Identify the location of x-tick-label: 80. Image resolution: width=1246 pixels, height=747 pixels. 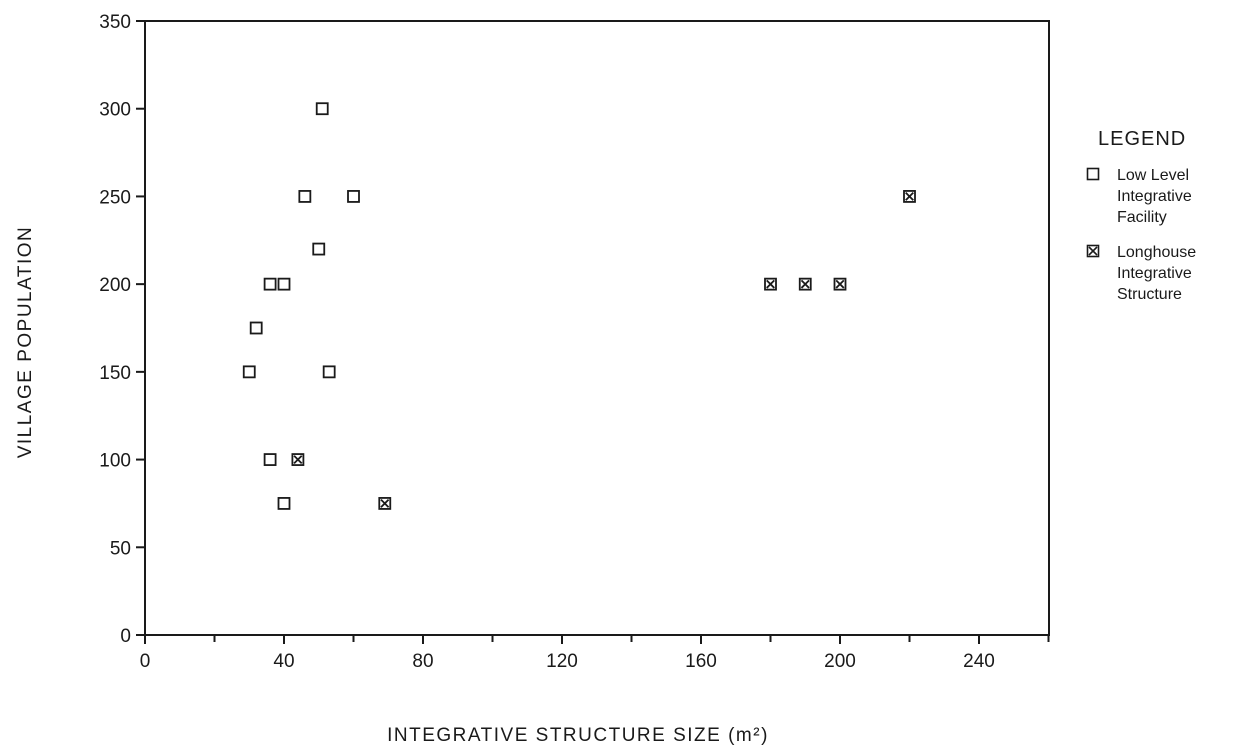
(422, 661).